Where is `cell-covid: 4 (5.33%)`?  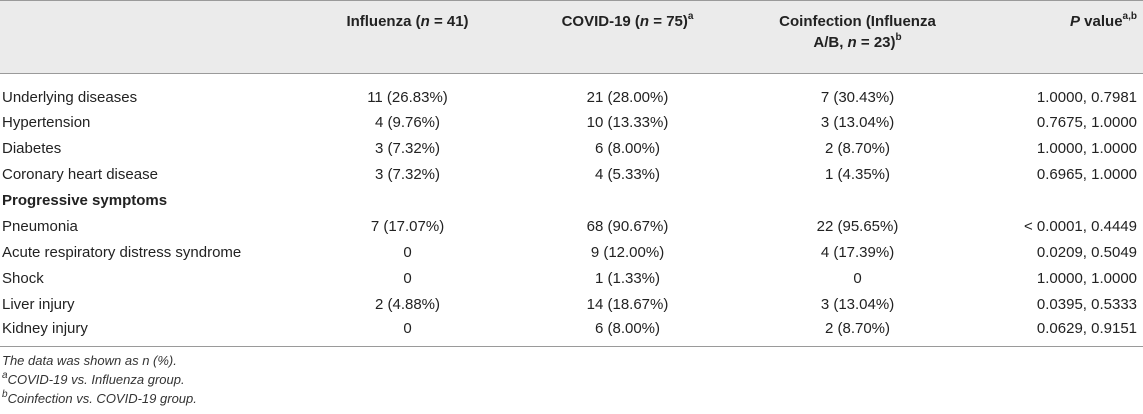 cell-covid: 4 (5.33%) is located at coordinates (627, 174).